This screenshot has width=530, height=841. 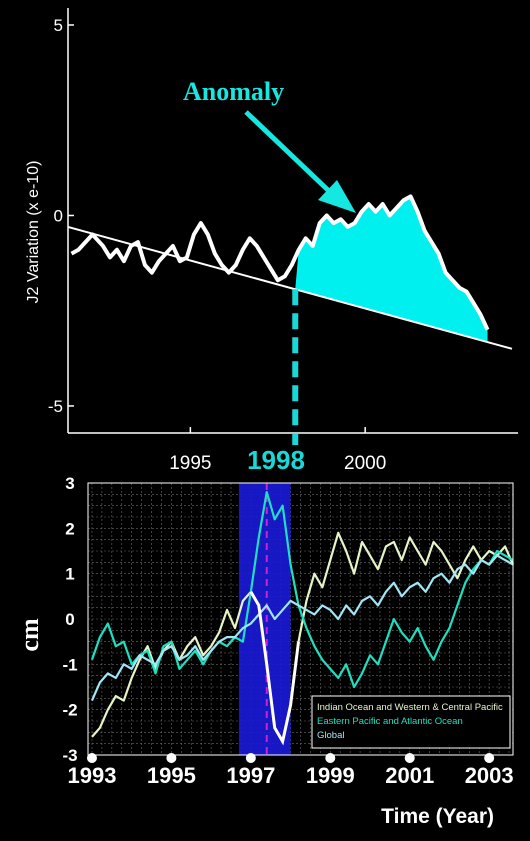 What do you see at coordinates (55, 406) in the screenshot?
I see `y-tick-label: -5` at bounding box center [55, 406].